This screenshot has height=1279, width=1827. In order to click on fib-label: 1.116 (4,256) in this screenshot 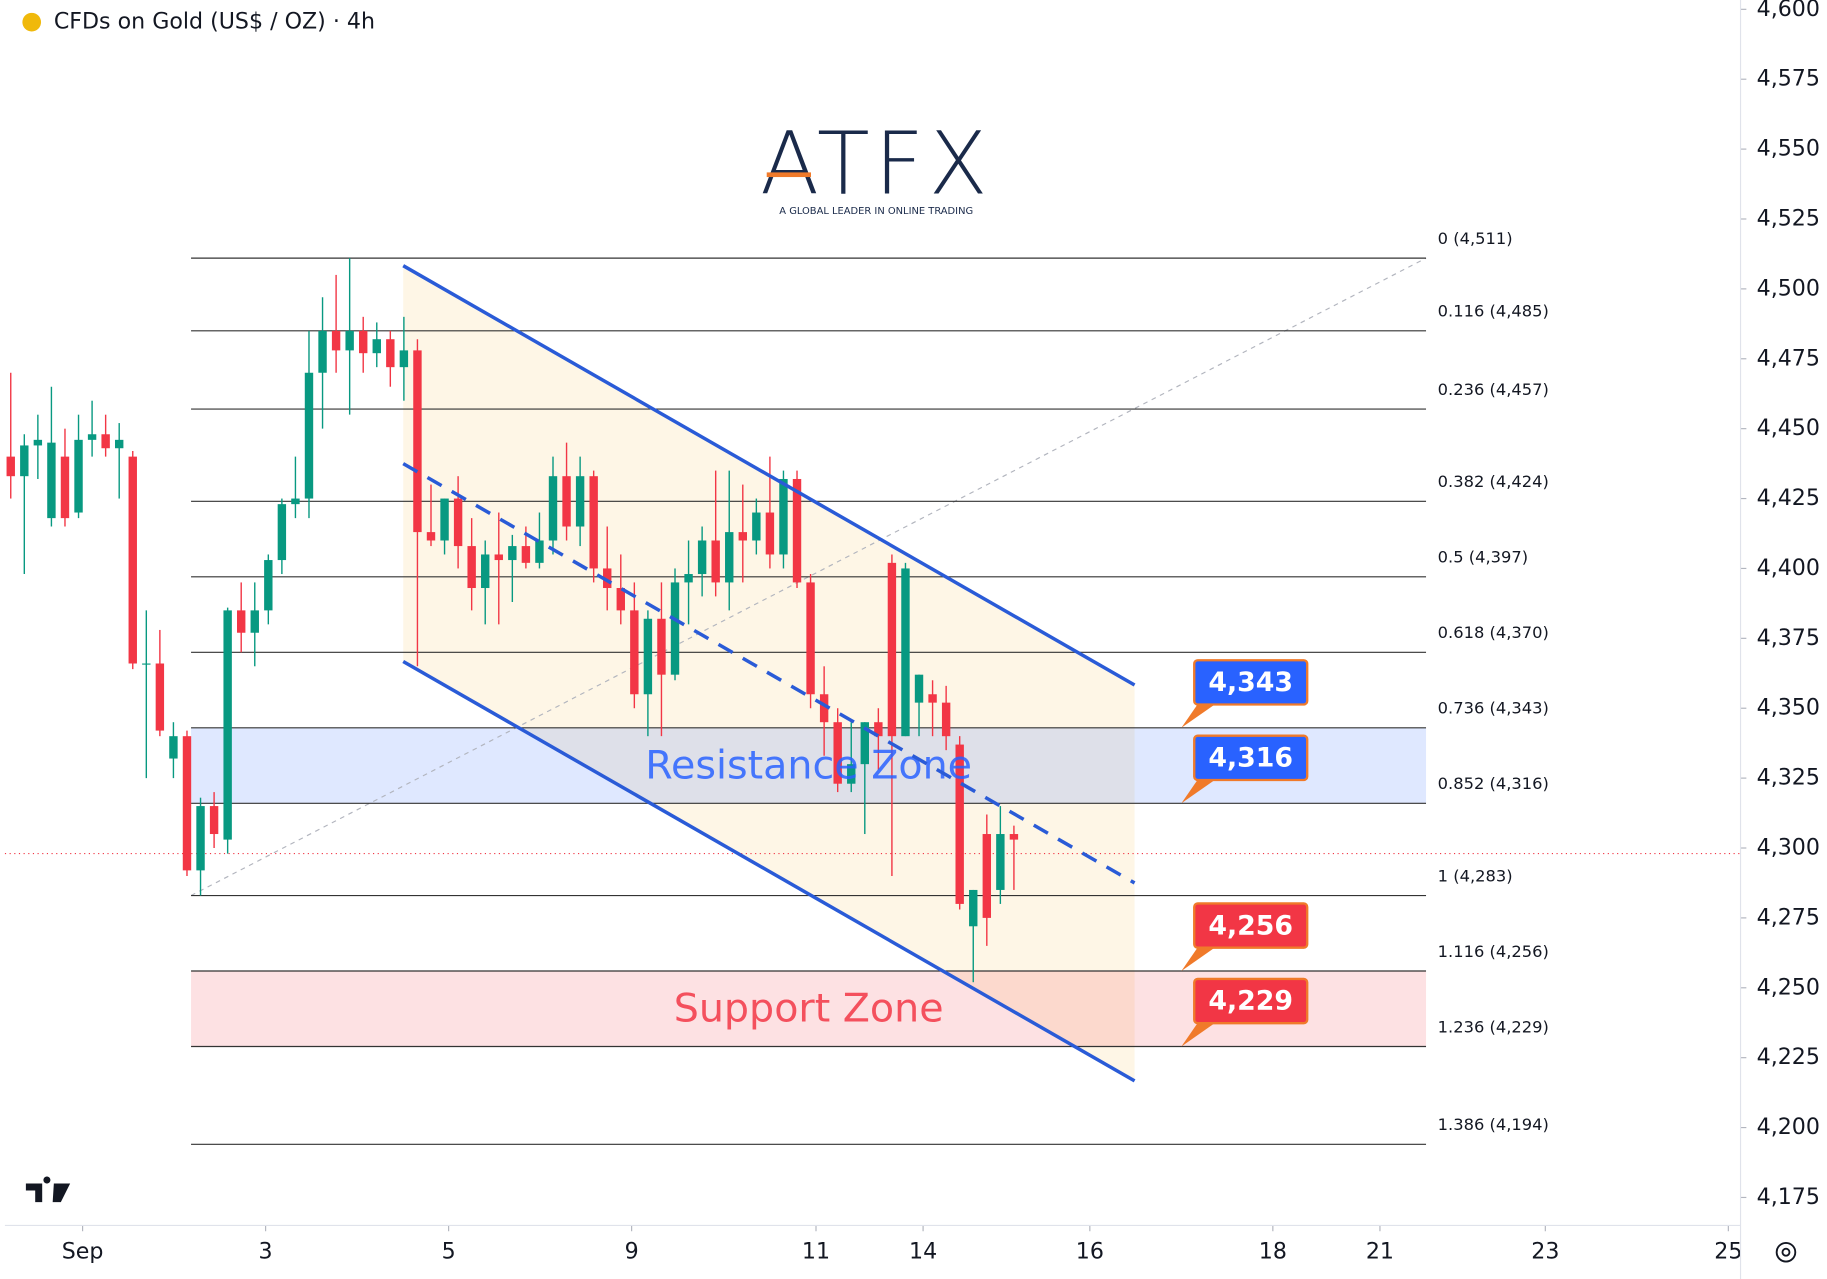, I will do `click(1493, 951)`.